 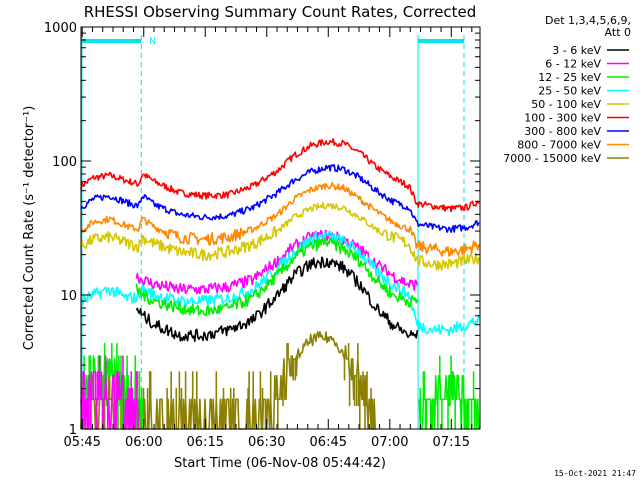 What do you see at coordinates (566, 104) in the screenshot?
I see `legend-label: 50 - 100 keV` at bounding box center [566, 104].